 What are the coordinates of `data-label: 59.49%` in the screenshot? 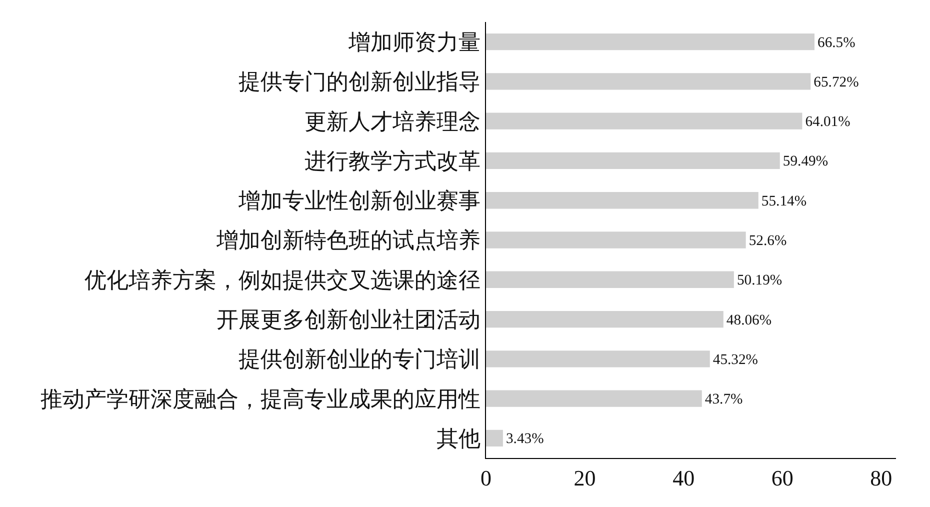 It's located at (805, 162).